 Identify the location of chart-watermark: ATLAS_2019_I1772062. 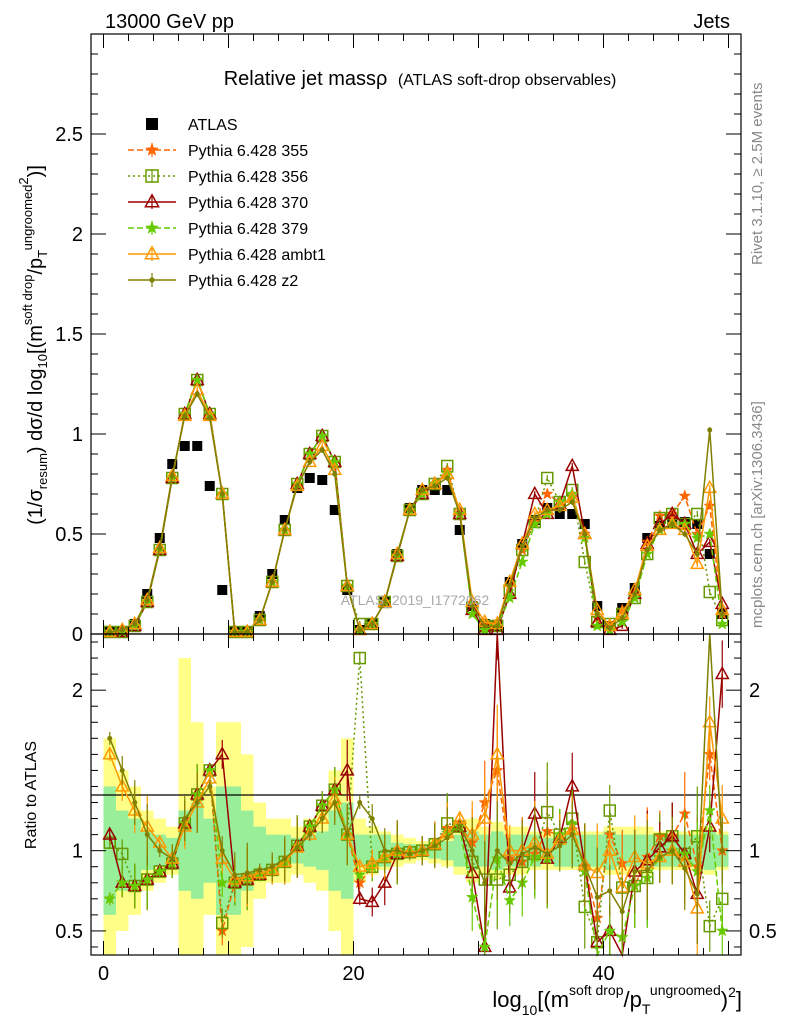
(415, 600).